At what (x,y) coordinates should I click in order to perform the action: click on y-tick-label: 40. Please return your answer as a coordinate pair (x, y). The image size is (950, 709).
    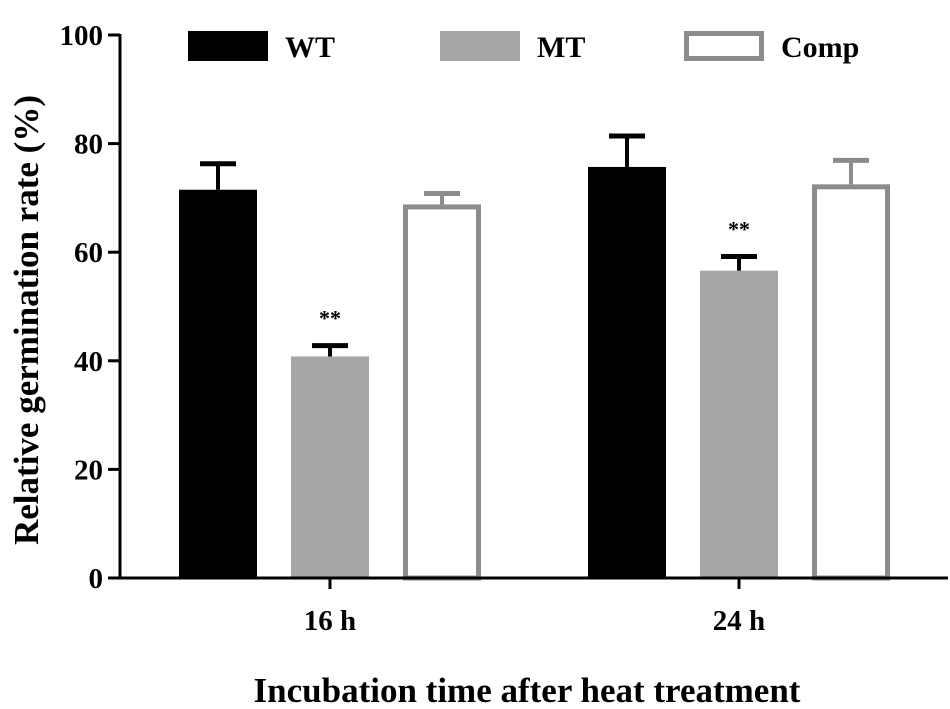
    Looking at the image, I should click on (88, 362).